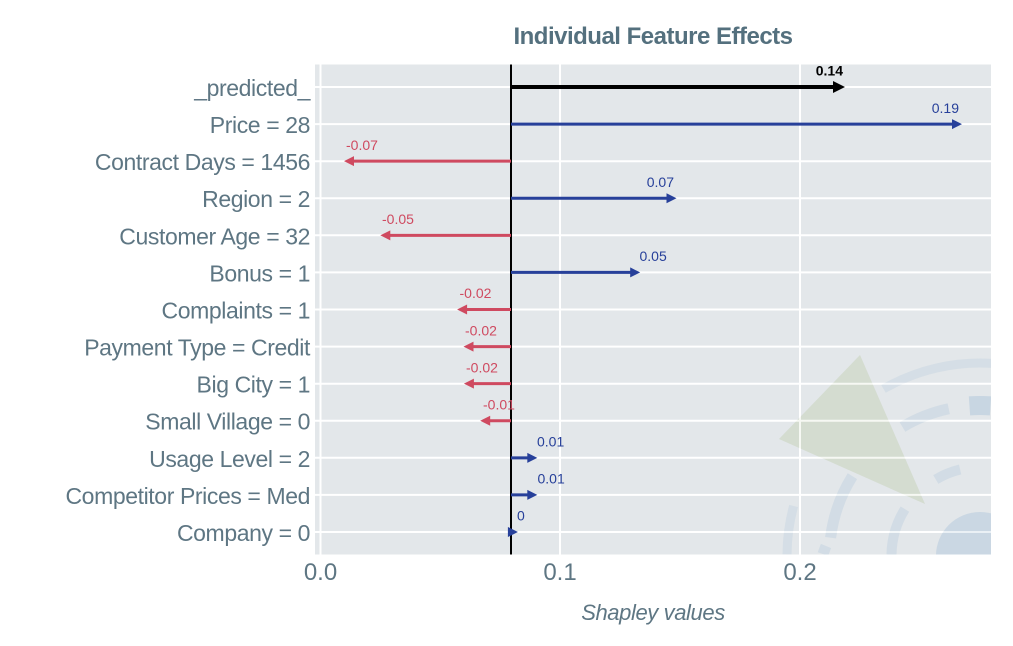 The width and height of the screenshot is (1013, 646). What do you see at coordinates (197, 348) in the screenshot?
I see `svg-text: Payment Type = Credit` at bounding box center [197, 348].